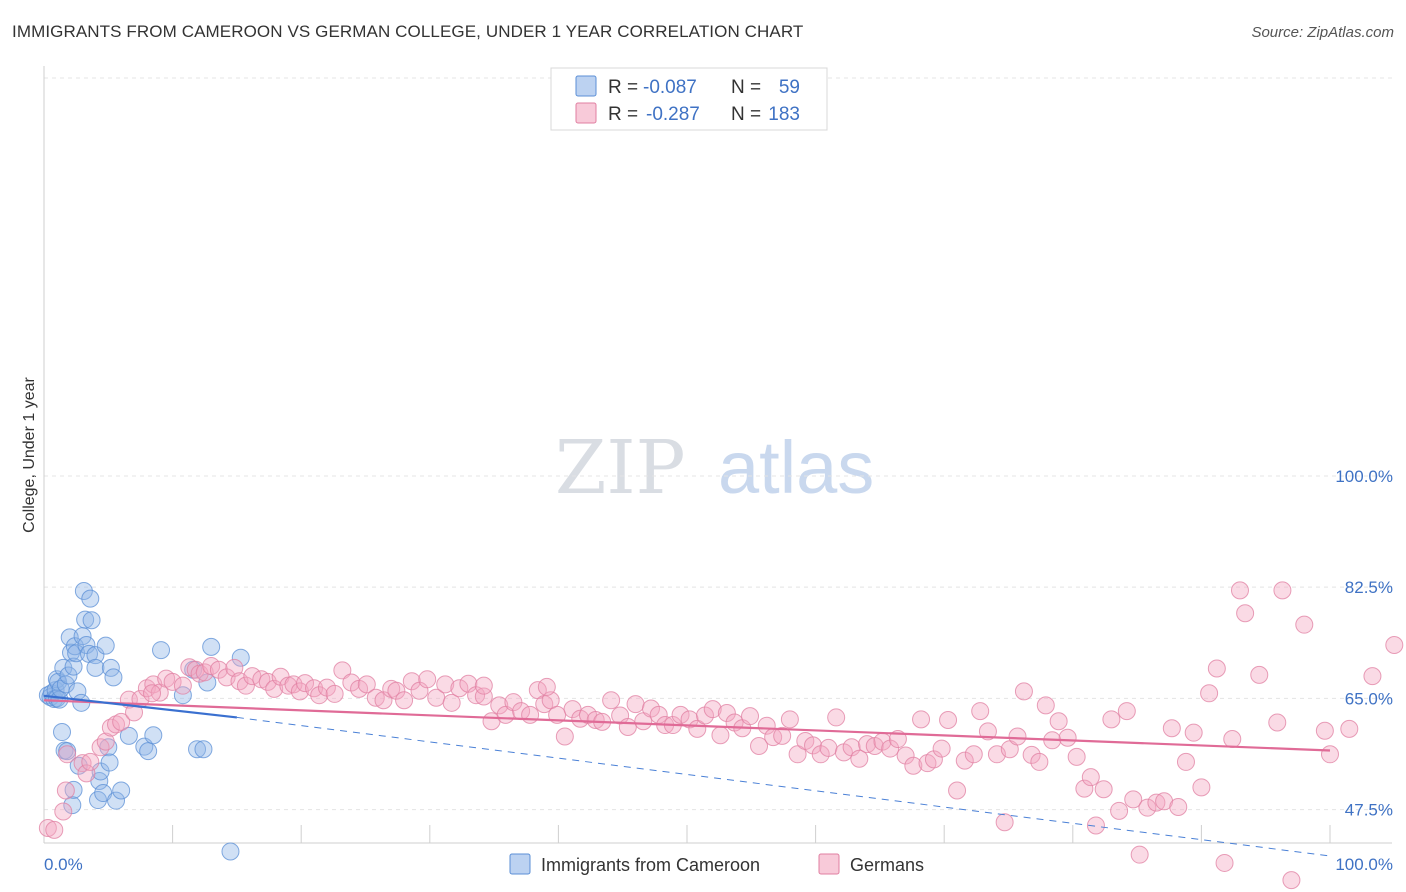 The width and height of the screenshot is (1406, 892). I want to click on legend-frame, so click(689, 99).